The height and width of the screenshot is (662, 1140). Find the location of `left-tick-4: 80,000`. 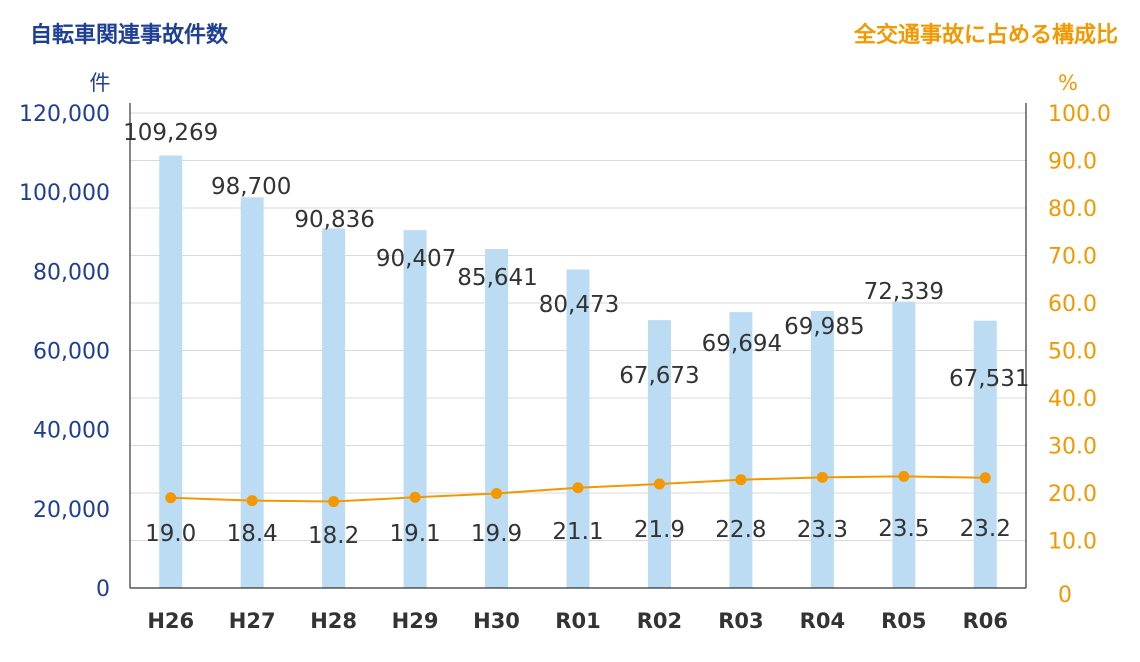

left-tick-4: 80,000 is located at coordinates (71, 272).